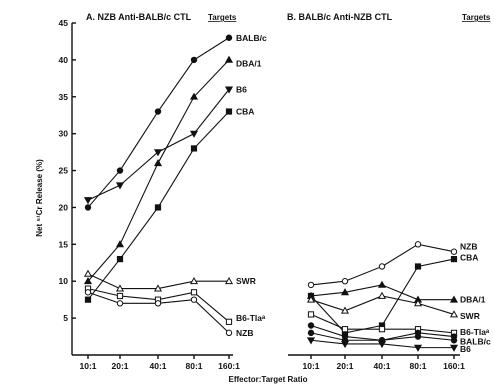 The width and height of the screenshot is (494, 388). Describe the element at coordinates (268, 379) in the screenshot. I see `x-axis-title: Effector:Target Ratio` at that location.